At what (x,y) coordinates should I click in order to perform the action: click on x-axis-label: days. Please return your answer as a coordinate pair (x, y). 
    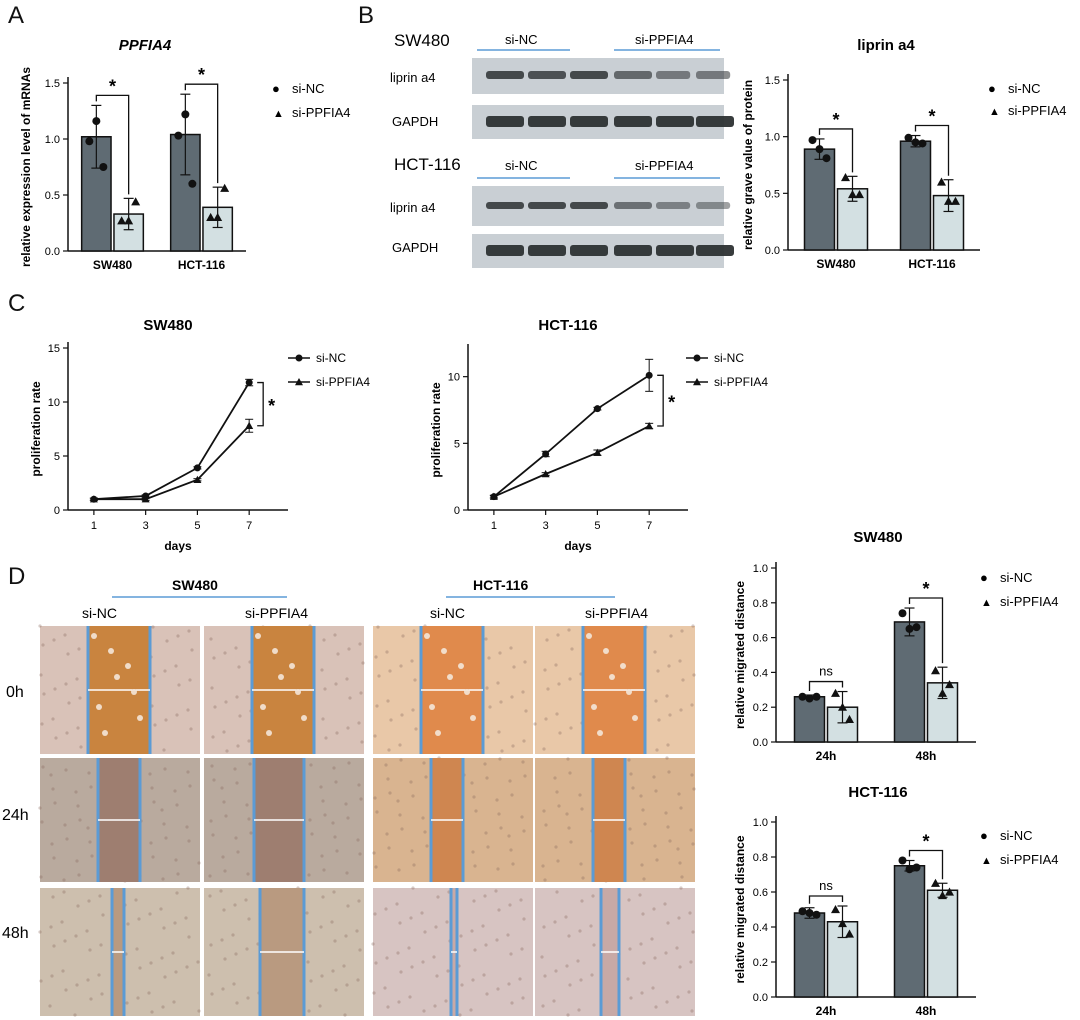
    Looking at the image, I should click on (578, 546).